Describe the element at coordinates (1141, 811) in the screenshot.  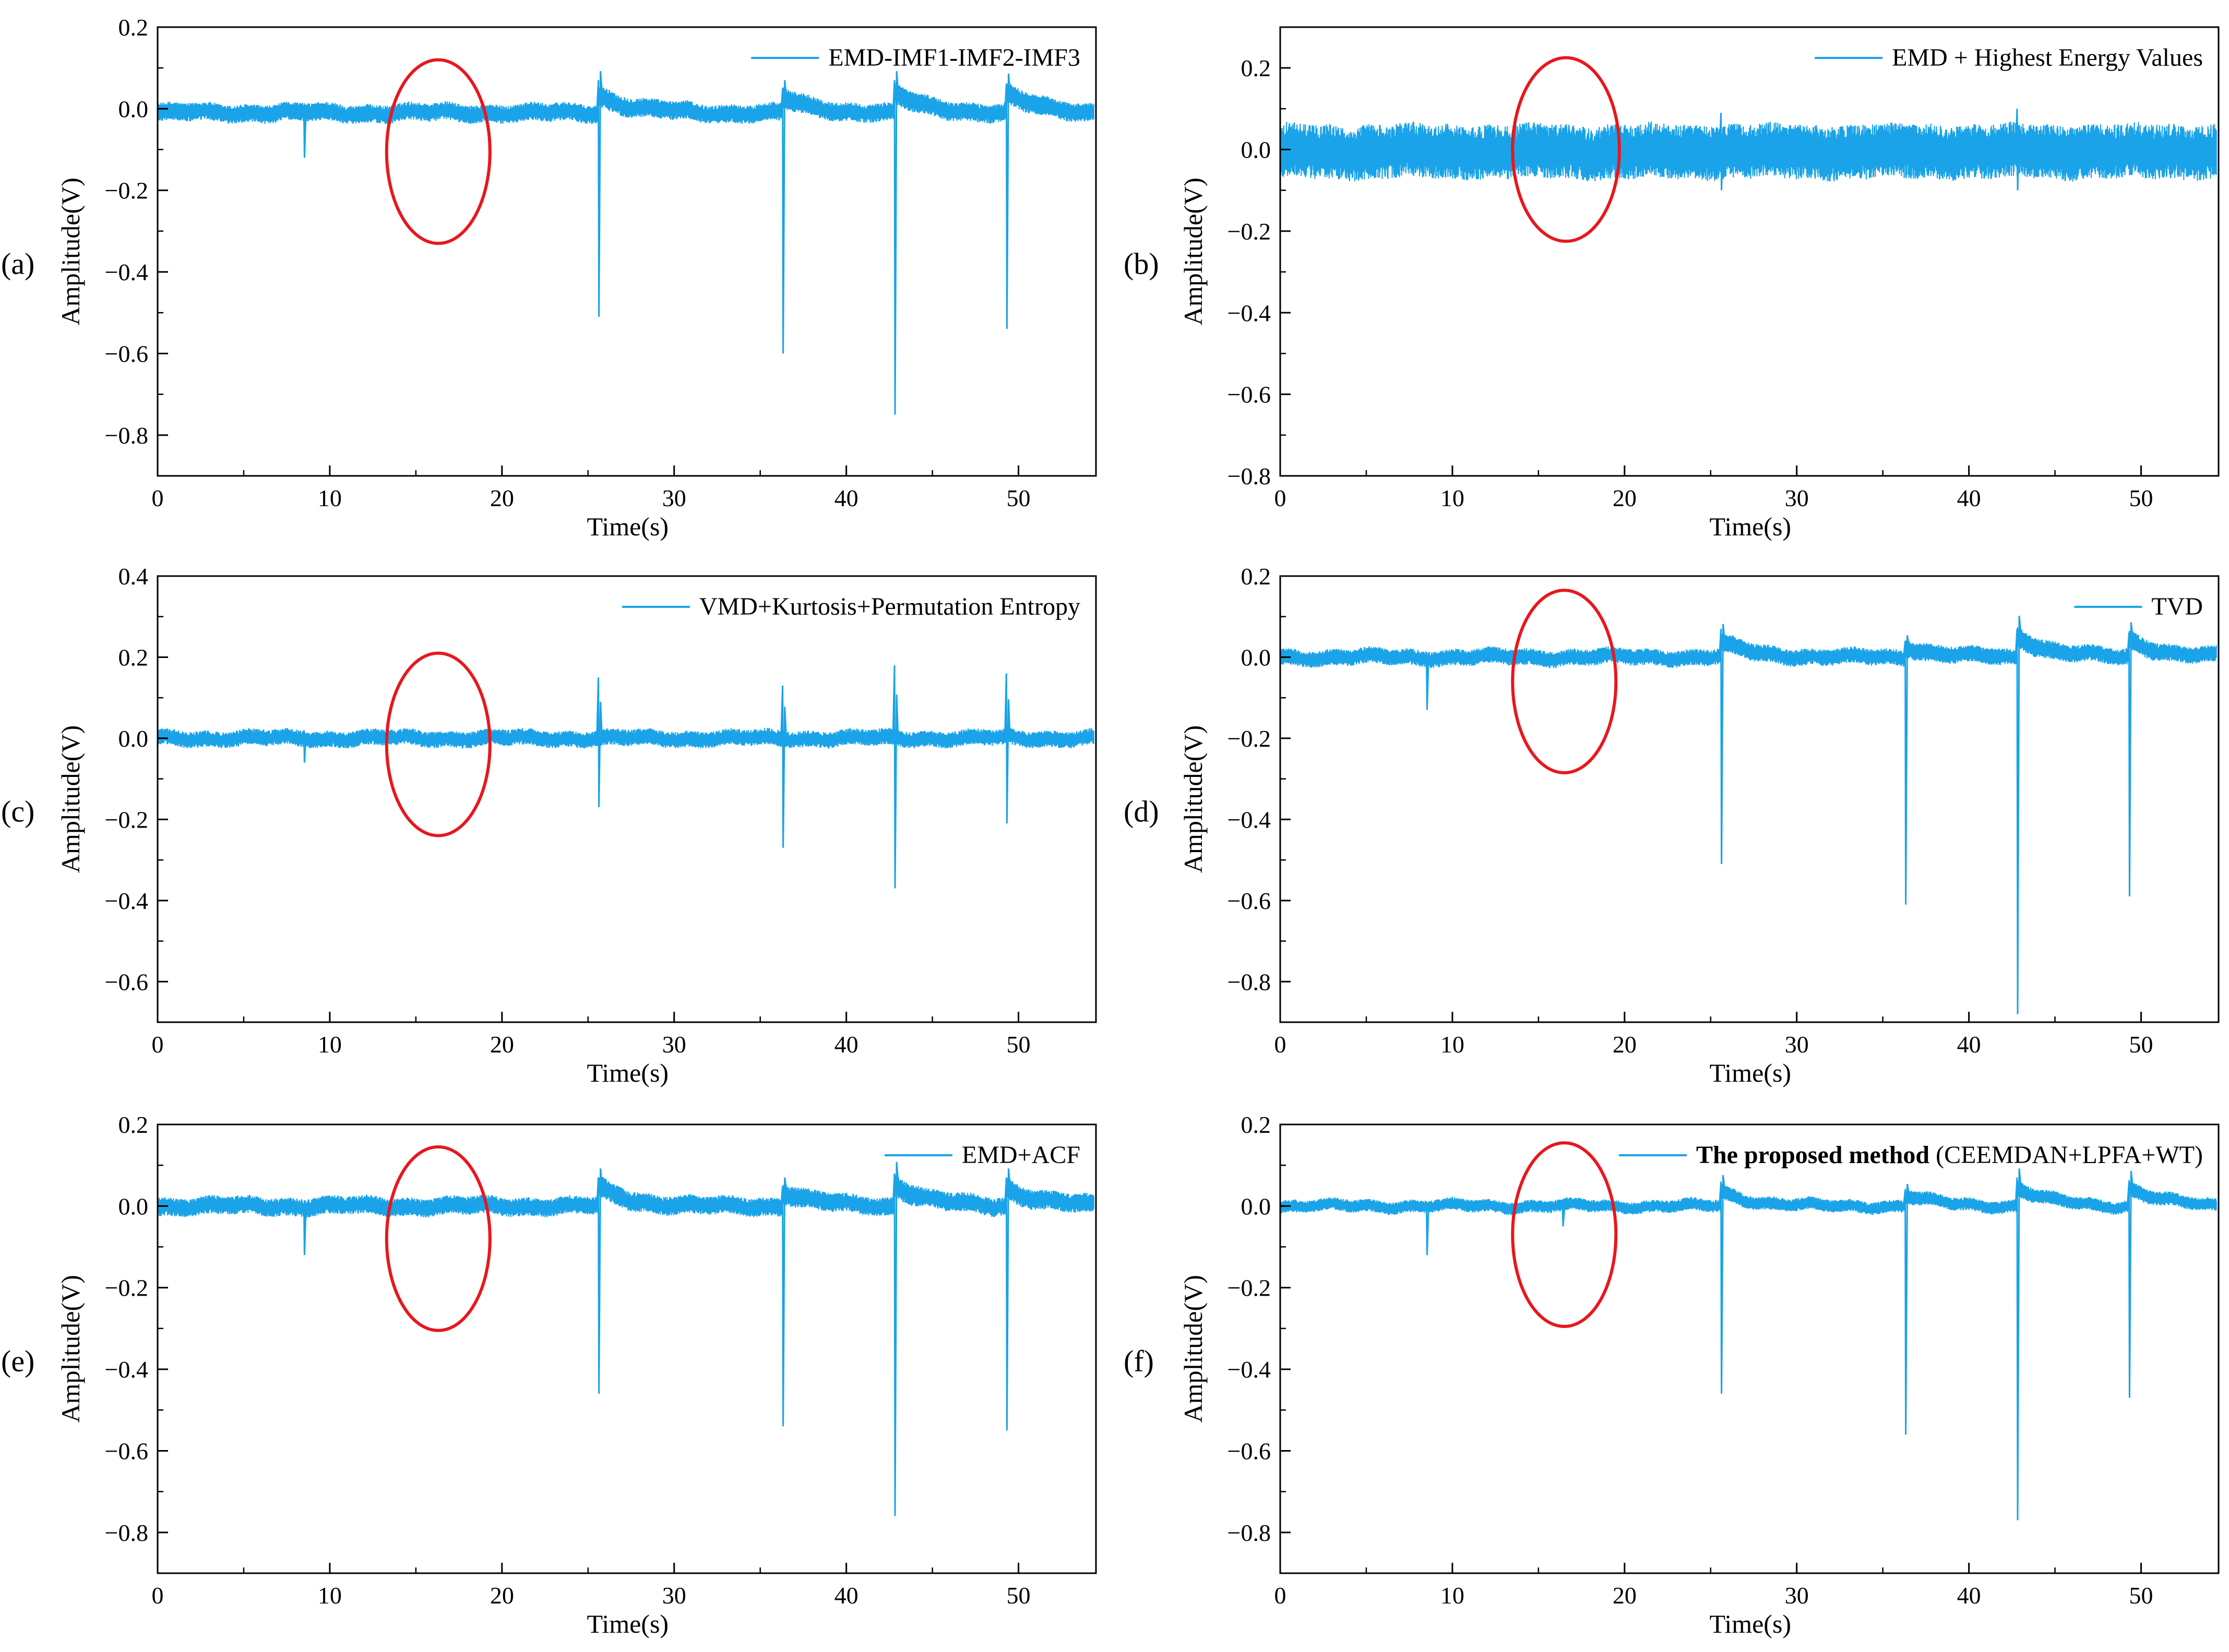
I see `panel-label: (d)` at that location.